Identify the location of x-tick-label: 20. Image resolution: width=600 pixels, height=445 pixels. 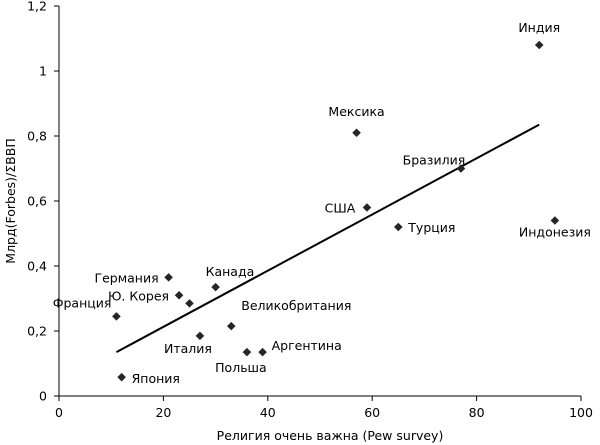
(163, 412).